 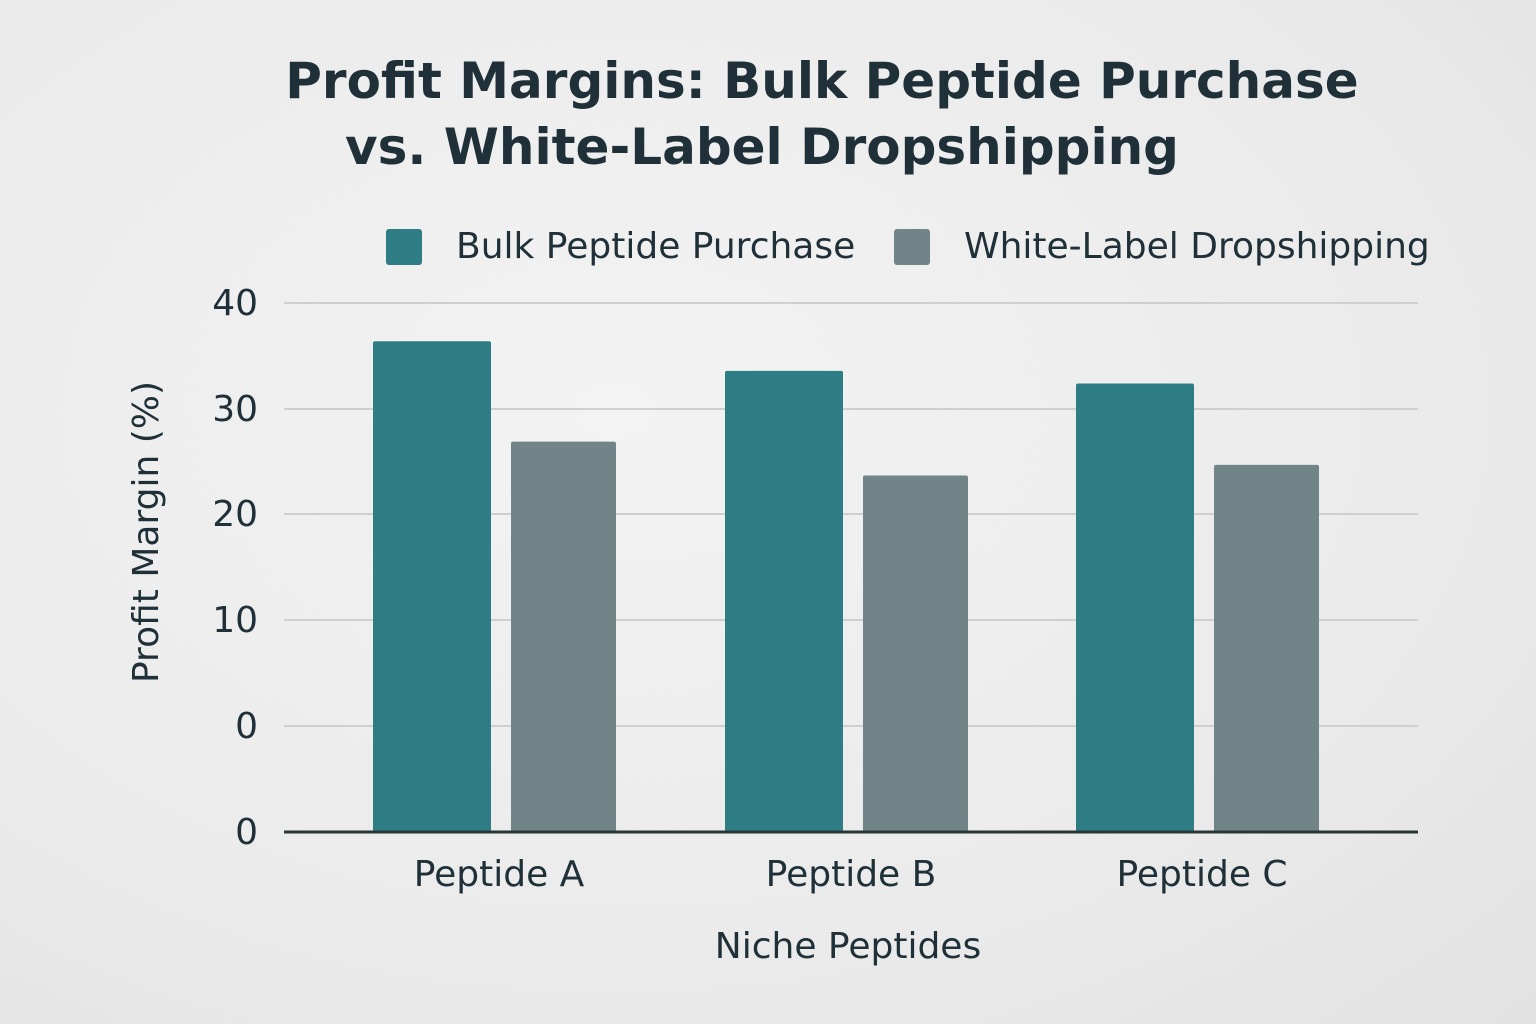 I want to click on bar-bulk-peptide-b, so click(x=784, y=601).